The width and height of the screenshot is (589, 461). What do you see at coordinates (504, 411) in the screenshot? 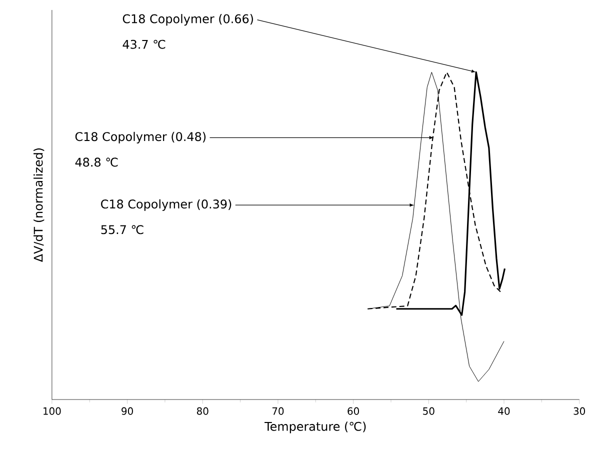
I see `x-tick-label: 40` at bounding box center [504, 411].